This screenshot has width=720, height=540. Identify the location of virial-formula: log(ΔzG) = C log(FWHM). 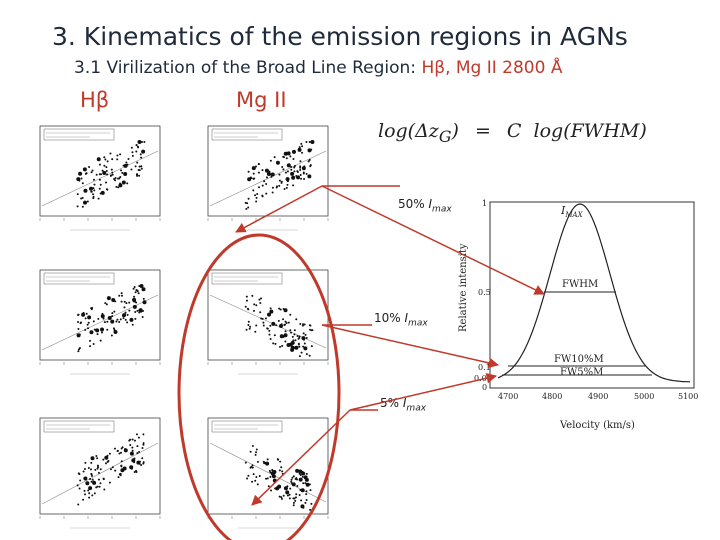
(512, 133).